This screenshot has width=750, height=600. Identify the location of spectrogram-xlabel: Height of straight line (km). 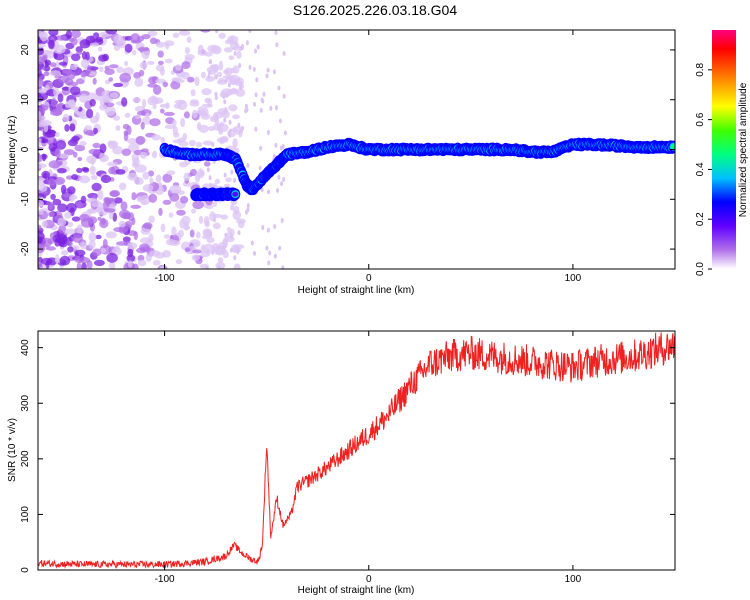
(356, 290).